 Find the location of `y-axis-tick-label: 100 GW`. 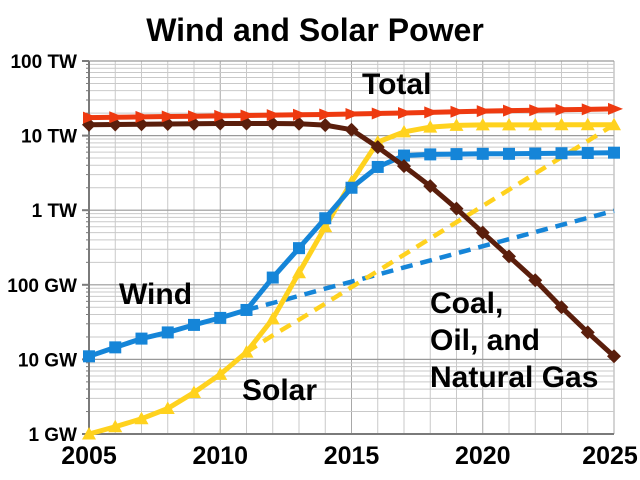

y-axis-tick-label: 100 GW is located at coordinates (42, 286).